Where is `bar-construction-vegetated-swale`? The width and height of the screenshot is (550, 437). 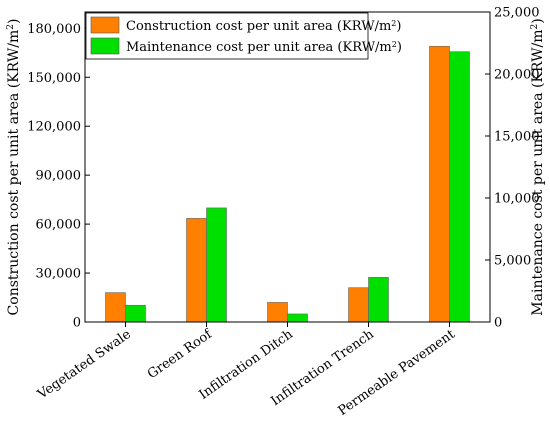 bar-construction-vegetated-swale is located at coordinates (115, 307).